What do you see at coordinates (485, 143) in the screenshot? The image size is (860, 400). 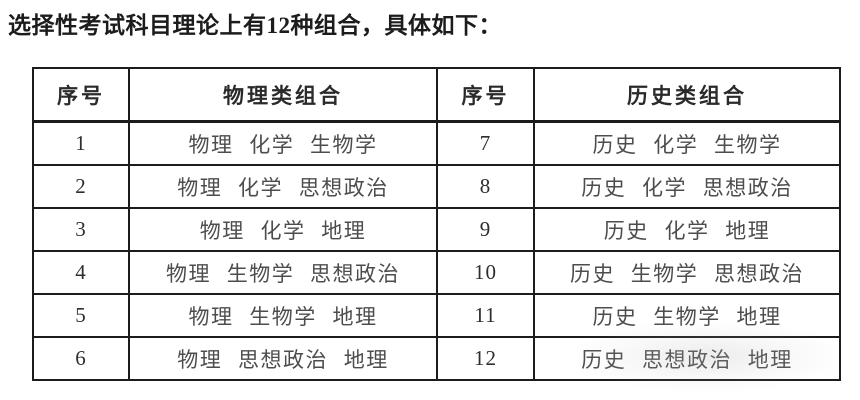 I see `serial-cell: 7` at bounding box center [485, 143].